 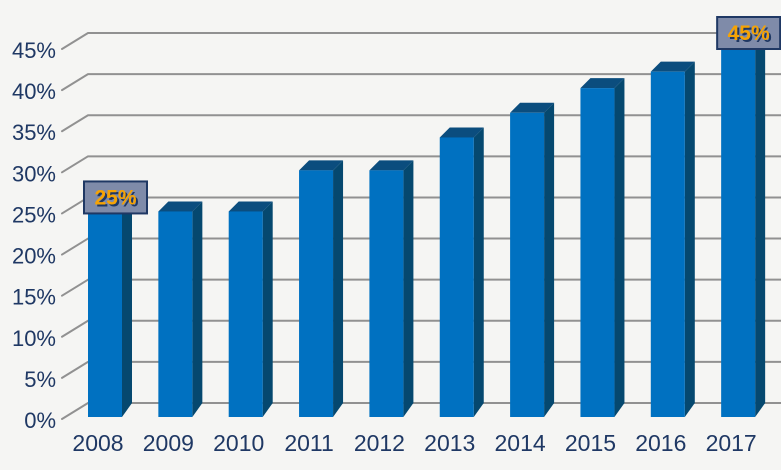 I want to click on bar-2014, so click(x=527, y=265).